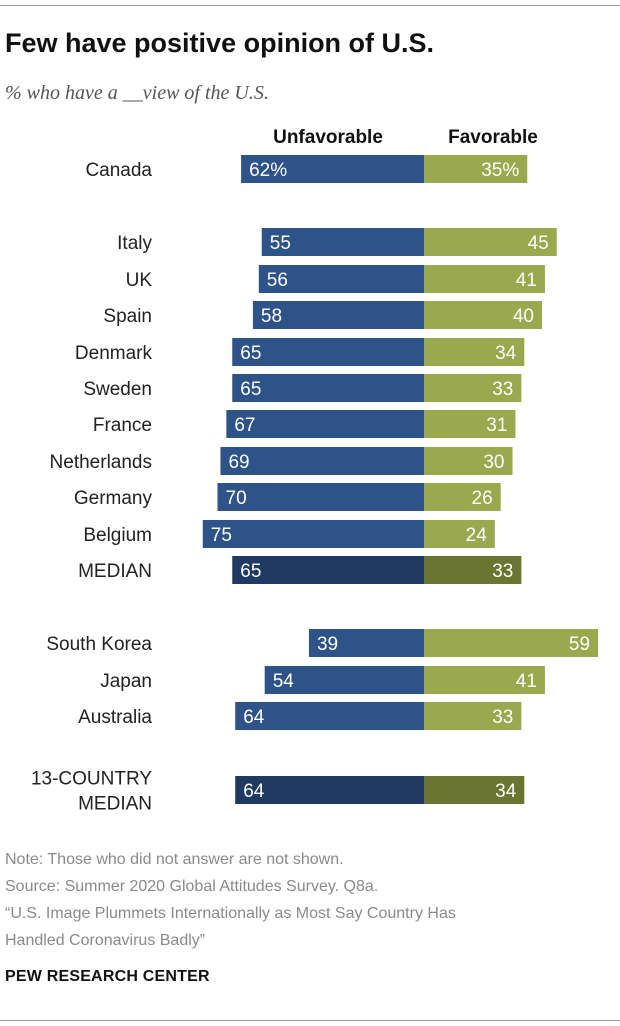  I want to click on row-label-canada: Canada, so click(118, 170).